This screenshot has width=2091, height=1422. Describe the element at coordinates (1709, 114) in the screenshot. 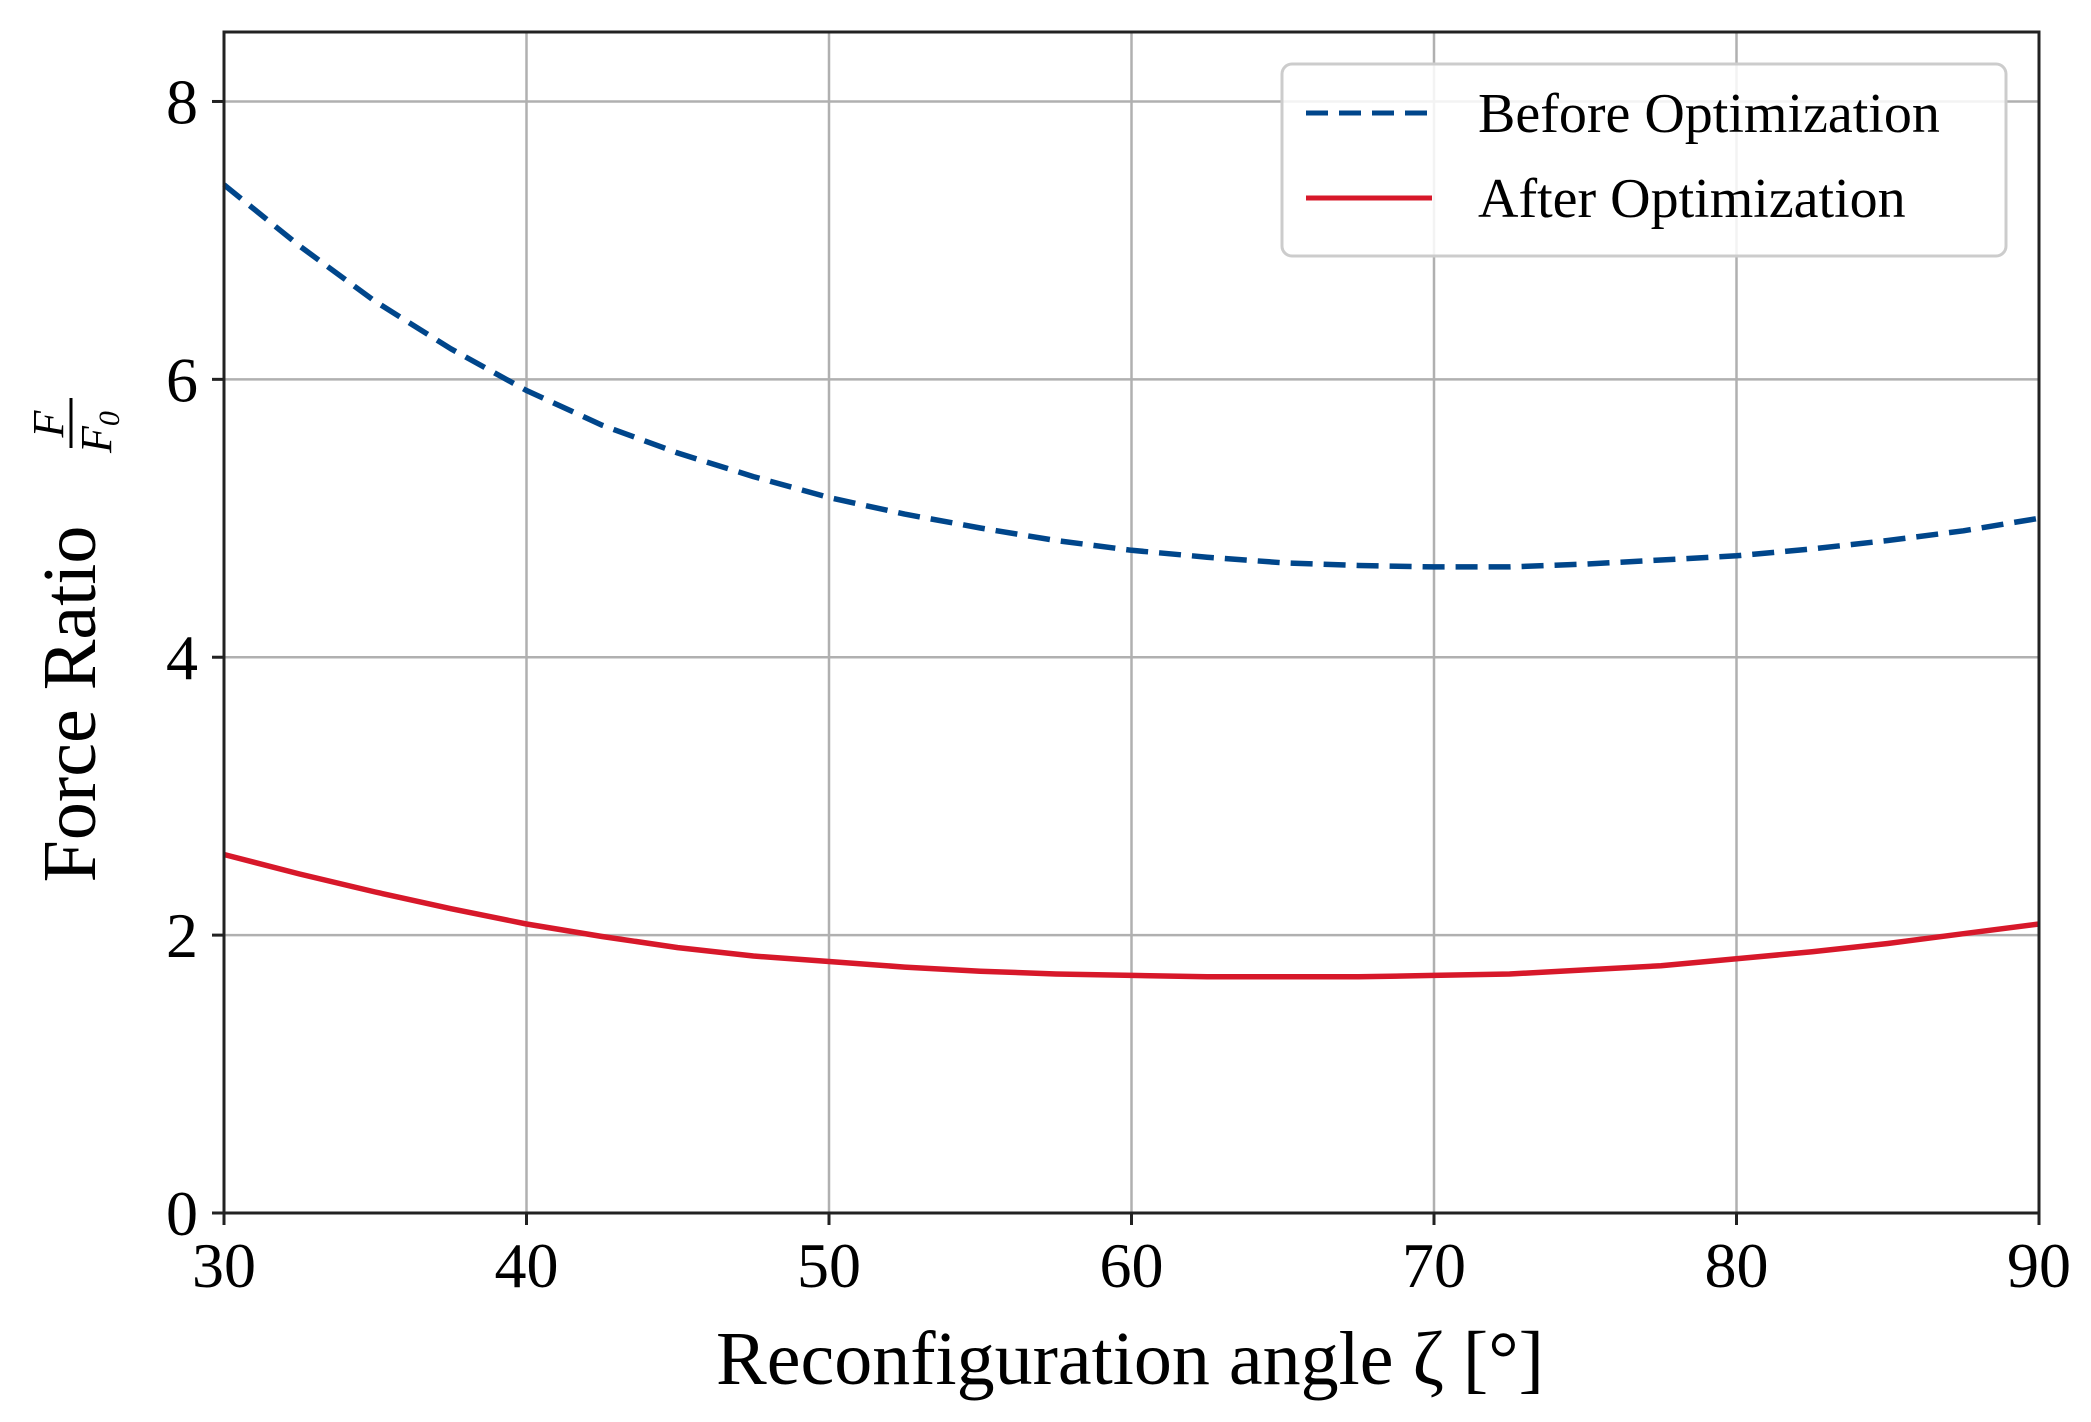

I see `legend-label-before: Before Optimization` at that location.